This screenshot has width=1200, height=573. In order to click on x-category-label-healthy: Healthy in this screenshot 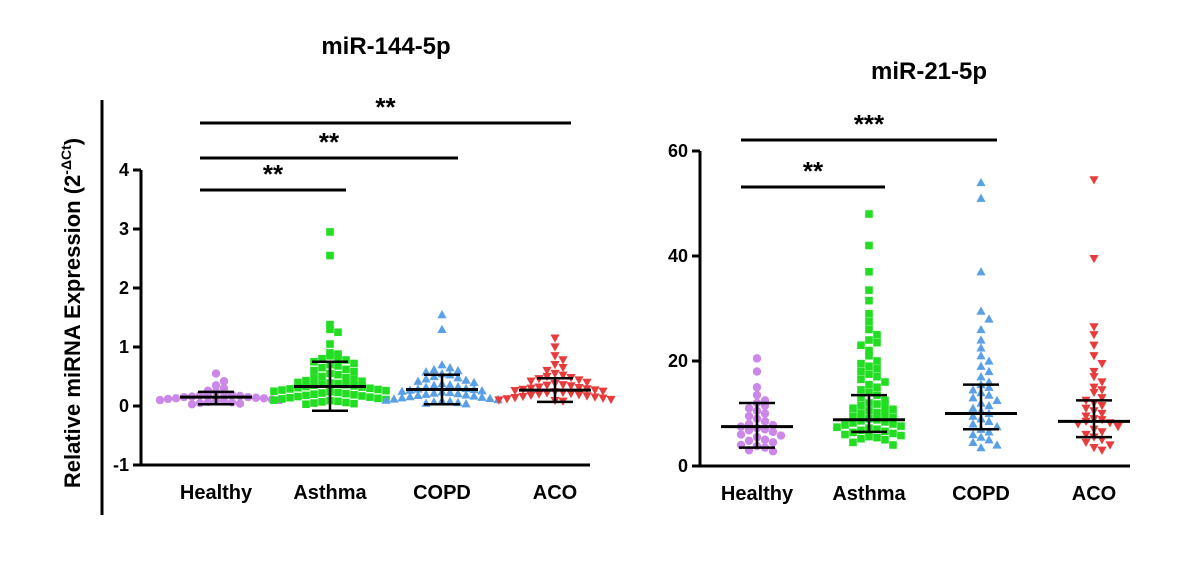, I will do `click(216, 493)`.